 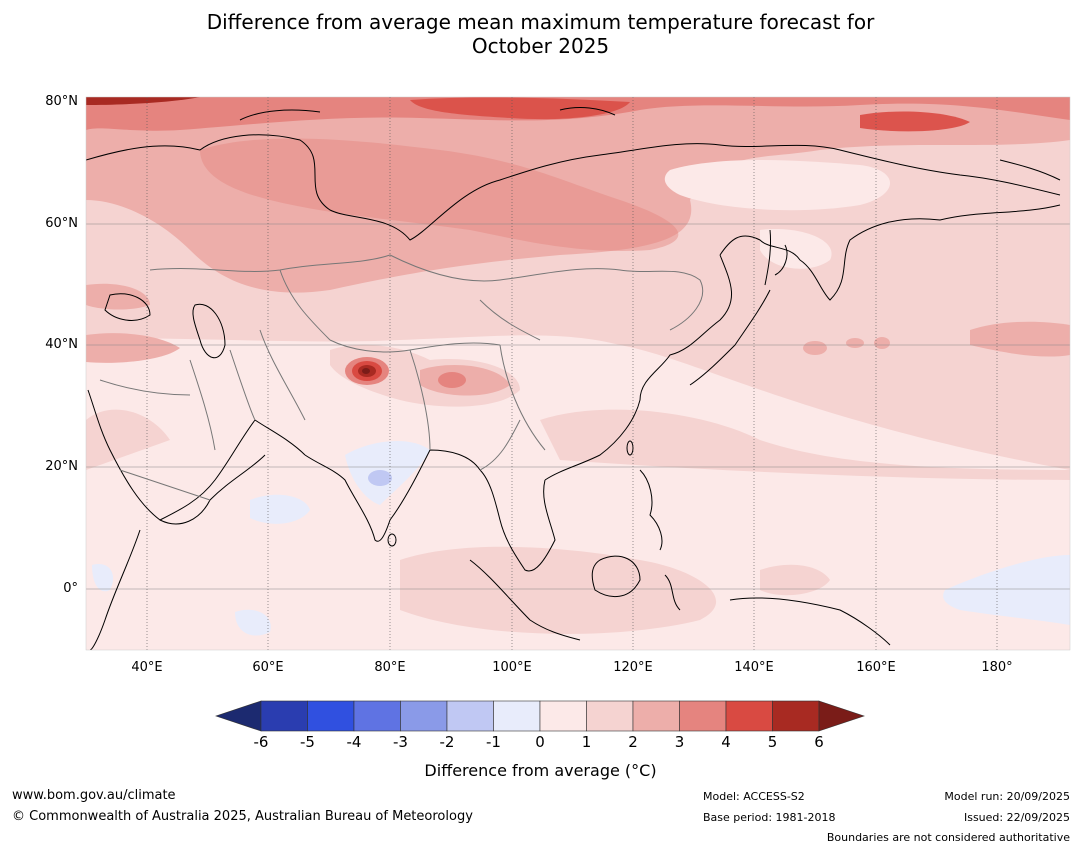 I want to click on colorbar-tick-label: -5, so click(x=307, y=742).